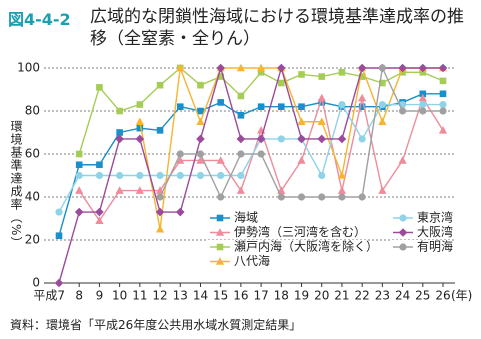 Image resolution: width=481 pixels, height=339 pixels. Describe the element at coordinates (49, 296) in the screenshot. I see `x-tick-label: 平成7` at that location.